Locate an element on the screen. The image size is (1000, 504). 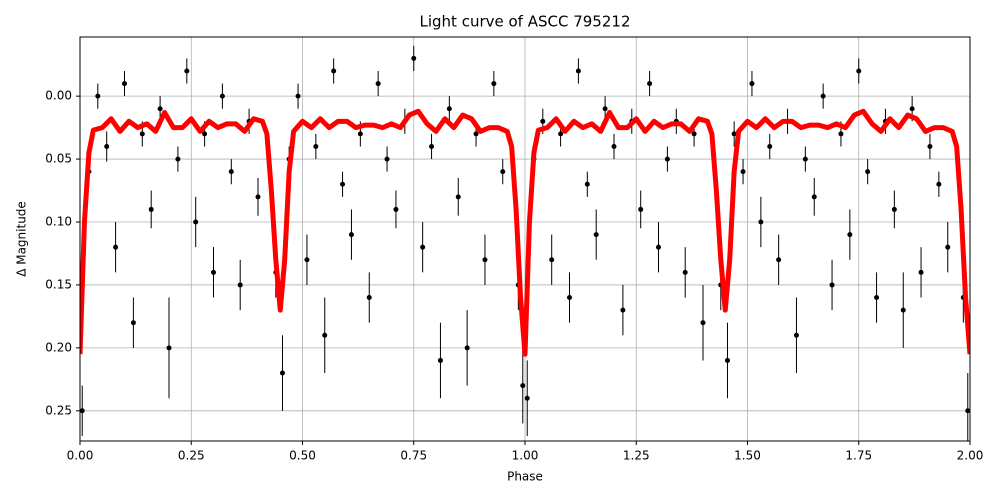
x-tick-label: 1.25 is located at coordinates (636, 456).